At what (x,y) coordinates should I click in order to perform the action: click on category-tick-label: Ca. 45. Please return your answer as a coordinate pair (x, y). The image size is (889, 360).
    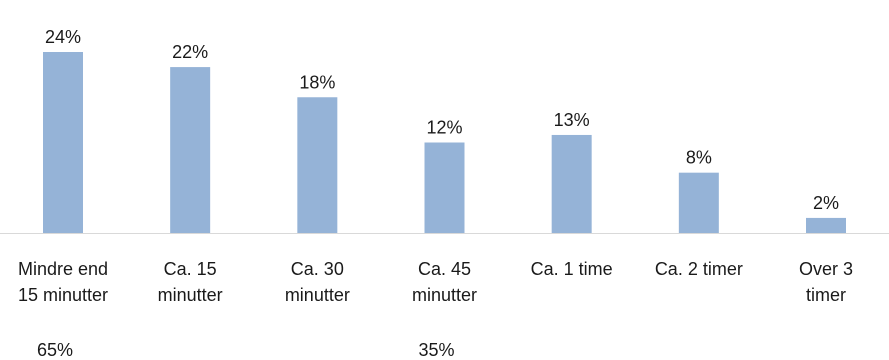
    Looking at the image, I should click on (444, 269).